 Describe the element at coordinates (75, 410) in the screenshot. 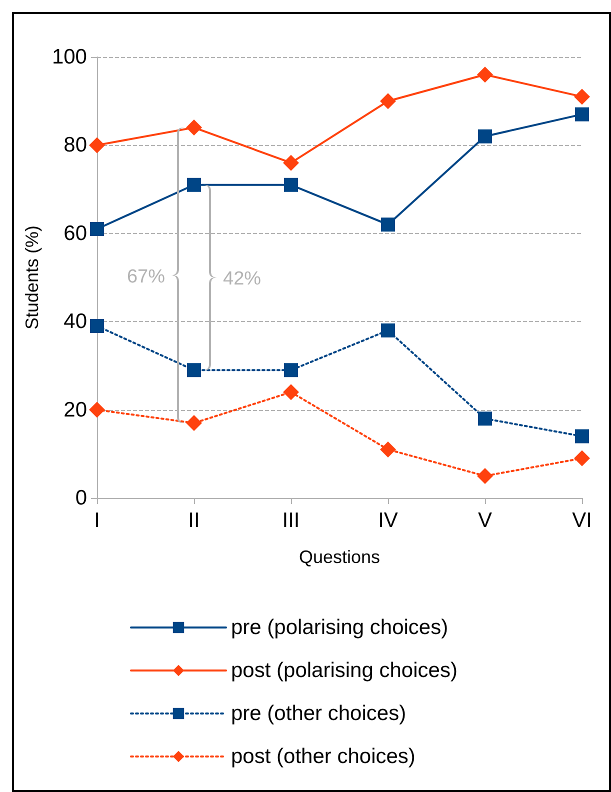

I see `y-tick-label: 20` at that location.